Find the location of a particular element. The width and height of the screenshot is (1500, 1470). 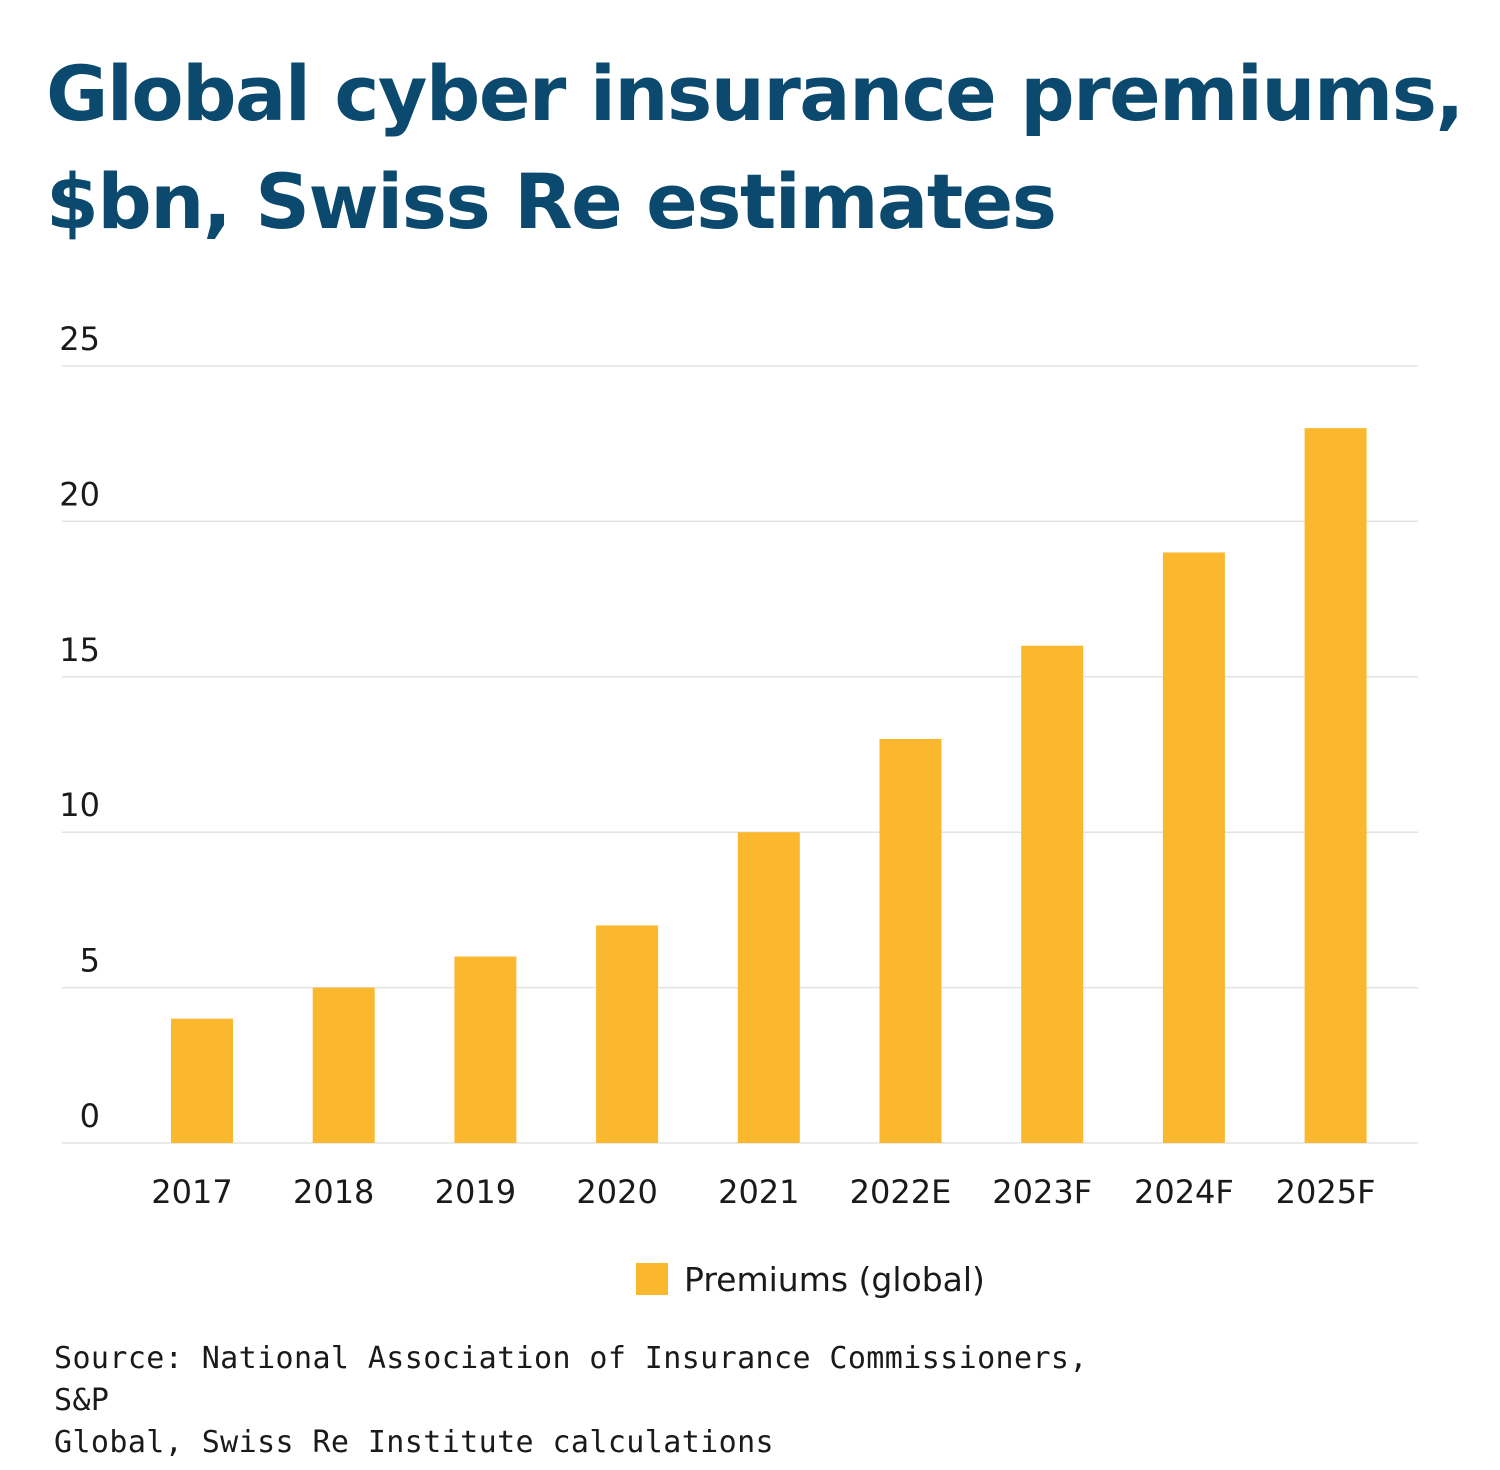

y-tick-label: 10 is located at coordinates (79, 805).